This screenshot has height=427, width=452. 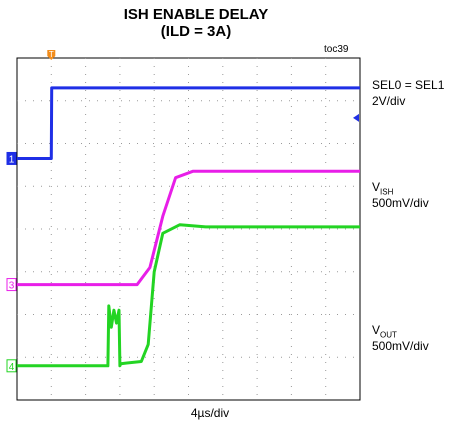 I want to click on trace-sel, so click(x=188, y=123).